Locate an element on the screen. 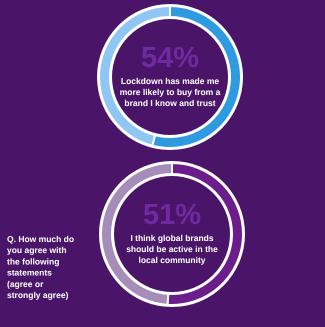  text: I think global brands should be active in the local community is located at coordinates (172, 249).